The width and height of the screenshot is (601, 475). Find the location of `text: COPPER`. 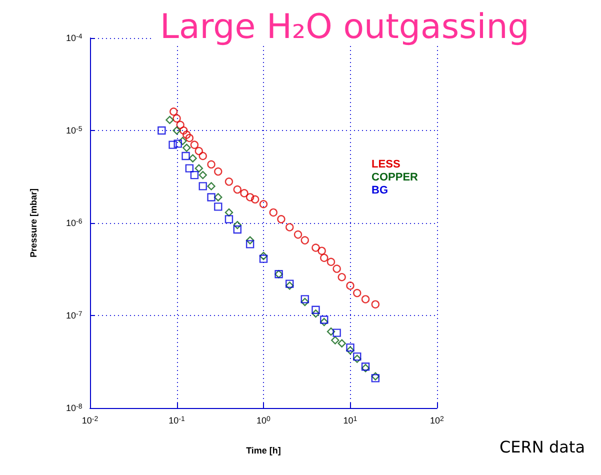

text: COPPER is located at coordinates (395, 178).